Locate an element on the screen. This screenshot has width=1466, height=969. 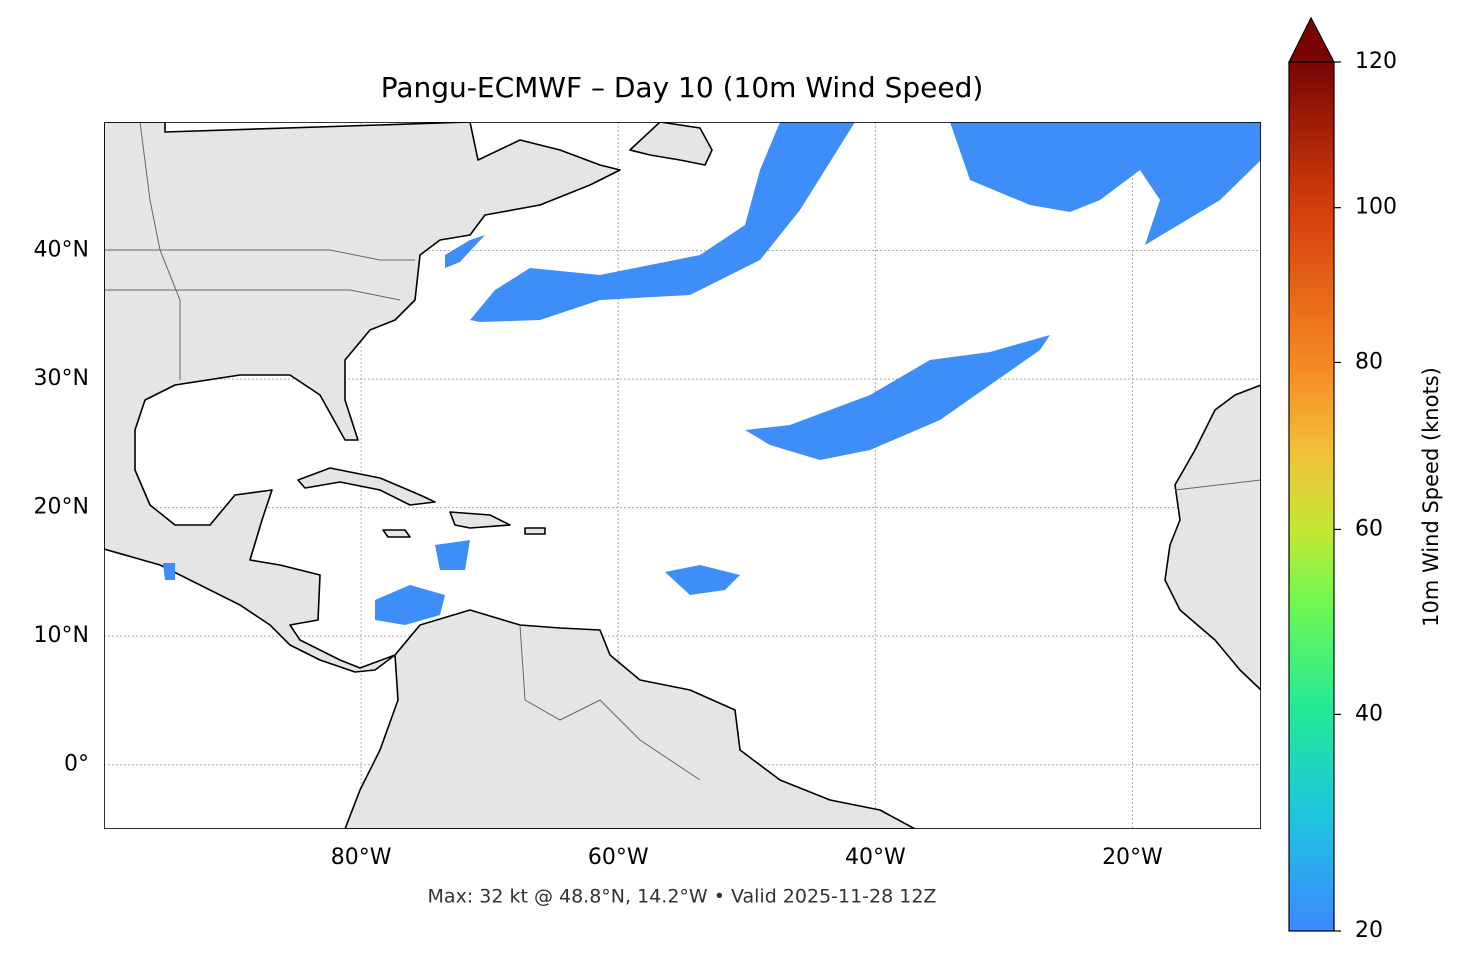
x-tick-label: 60°W is located at coordinates (618, 857).